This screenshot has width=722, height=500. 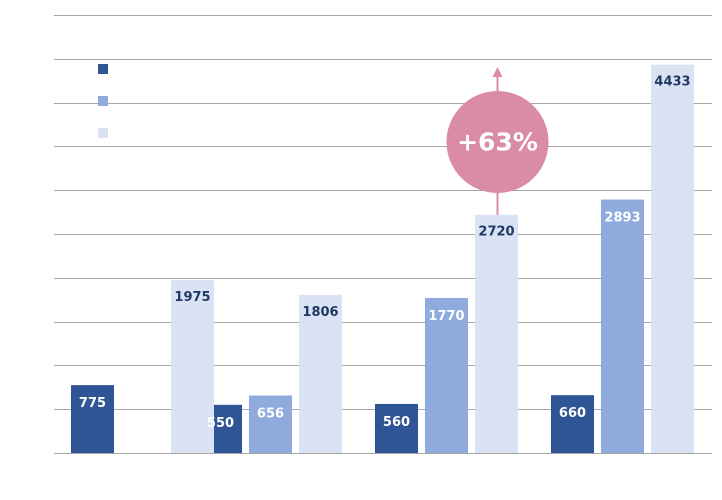 I want to click on callout-circle, so click(x=497, y=142).